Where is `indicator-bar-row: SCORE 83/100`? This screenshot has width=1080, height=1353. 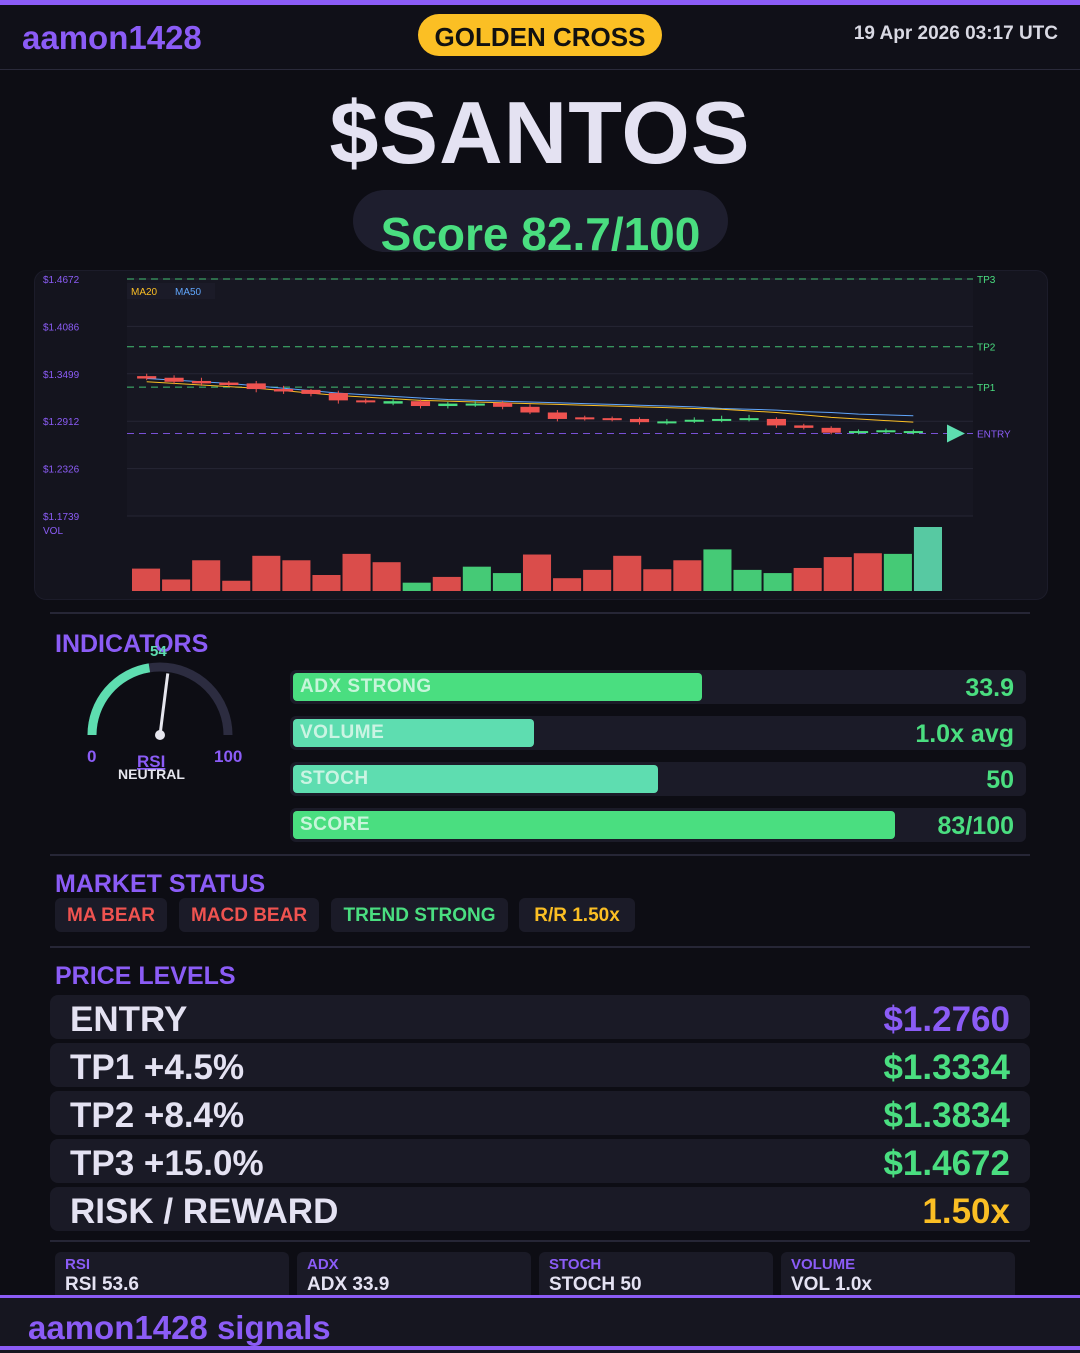
indicator-bar-row: SCORE 83/100 is located at coordinates (658, 825).